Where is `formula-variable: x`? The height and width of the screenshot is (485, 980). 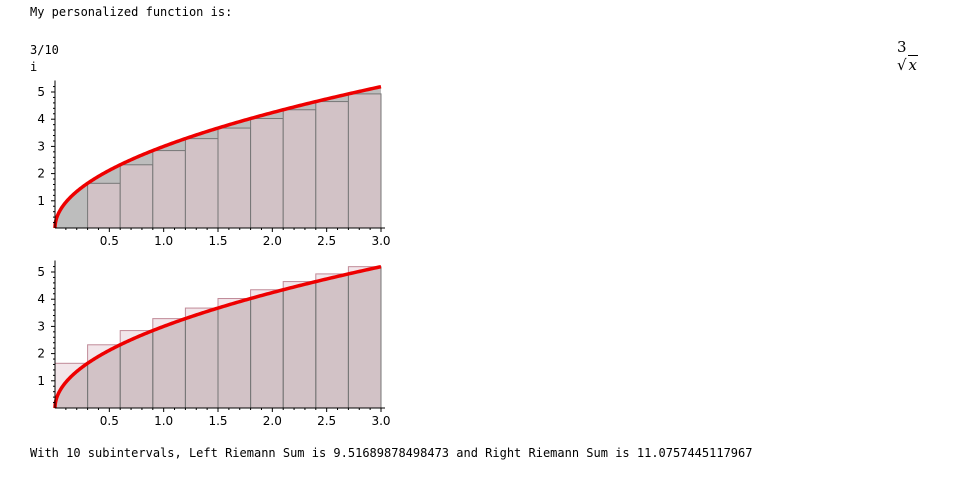 formula-variable: x is located at coordinates (912, 64).